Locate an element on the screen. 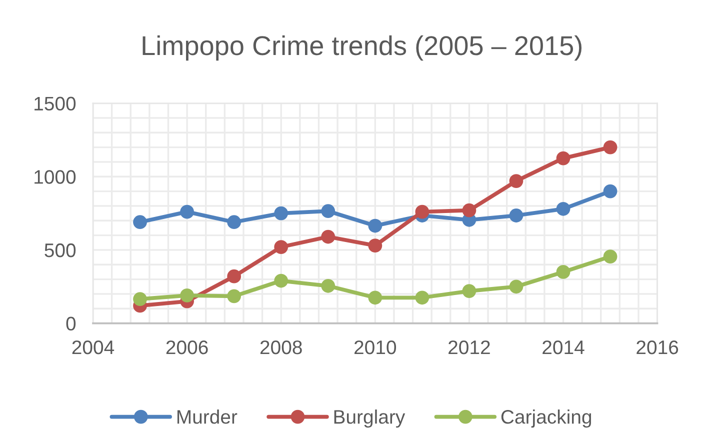 The image size is (704, 445). x-tick-label: 2008 is located at coordinates (281, 347).